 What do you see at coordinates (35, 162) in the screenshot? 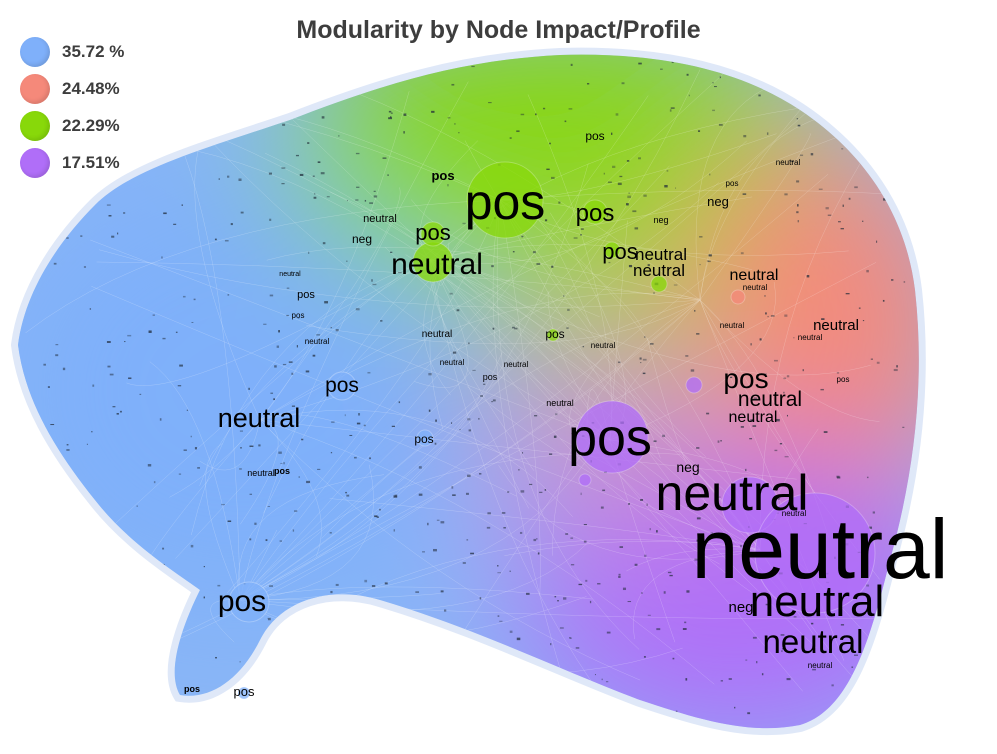
I see `legend-swatch-purple` at bounding box center [35, 162].